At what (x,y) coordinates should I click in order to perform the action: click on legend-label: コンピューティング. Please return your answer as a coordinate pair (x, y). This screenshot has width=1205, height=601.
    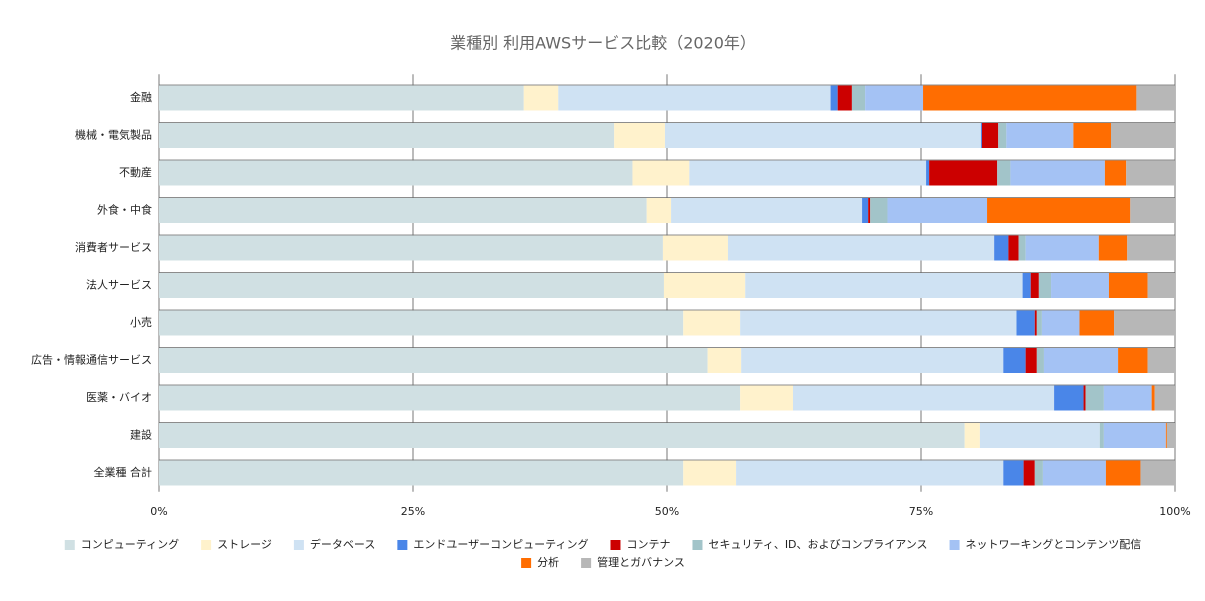
    Looking at the image, I should click on (130, 544).